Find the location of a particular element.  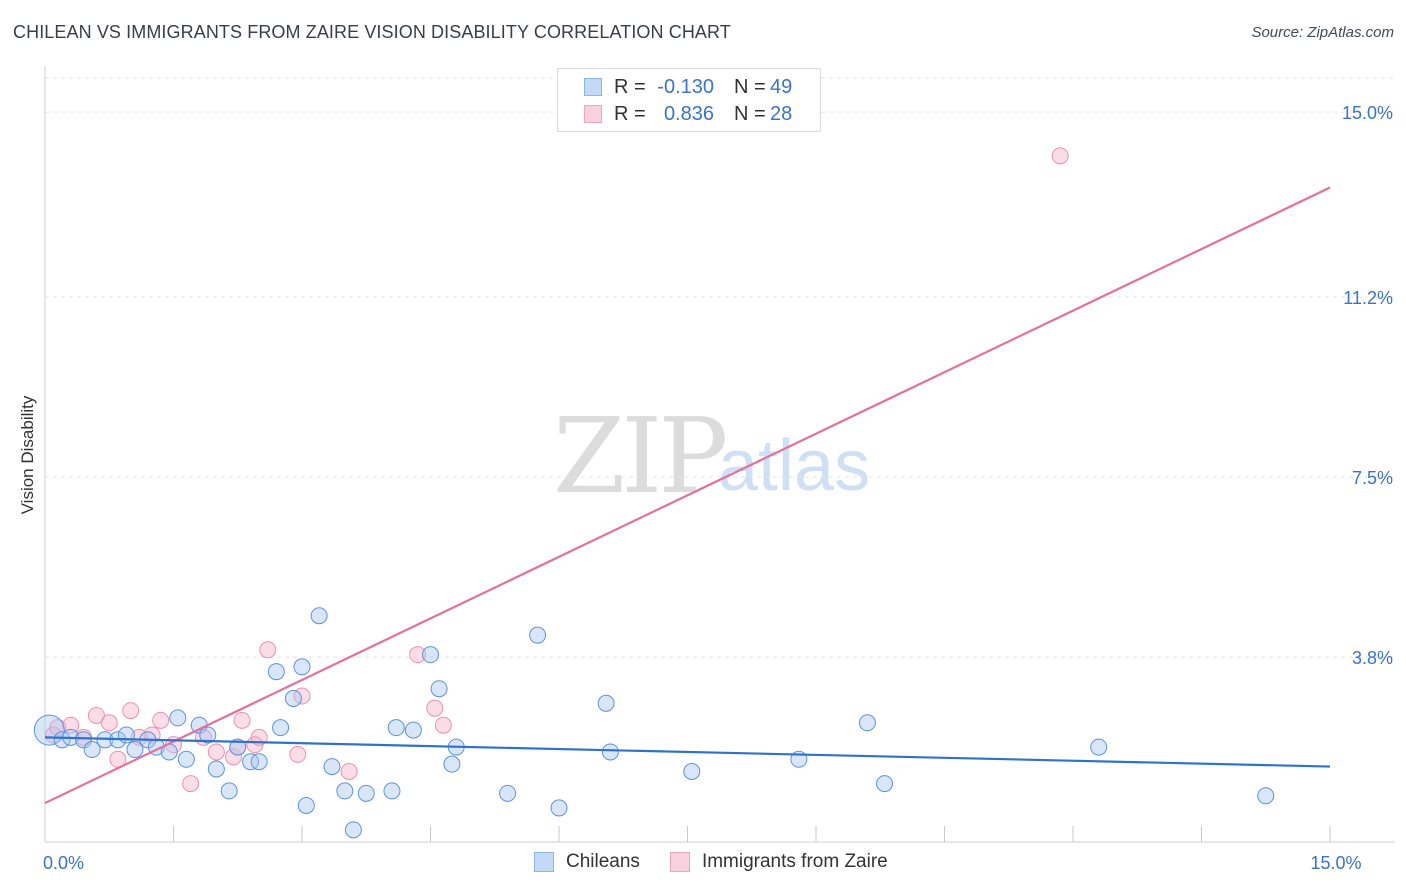

r-value: 0.836 is located at coordinates (688, 113).